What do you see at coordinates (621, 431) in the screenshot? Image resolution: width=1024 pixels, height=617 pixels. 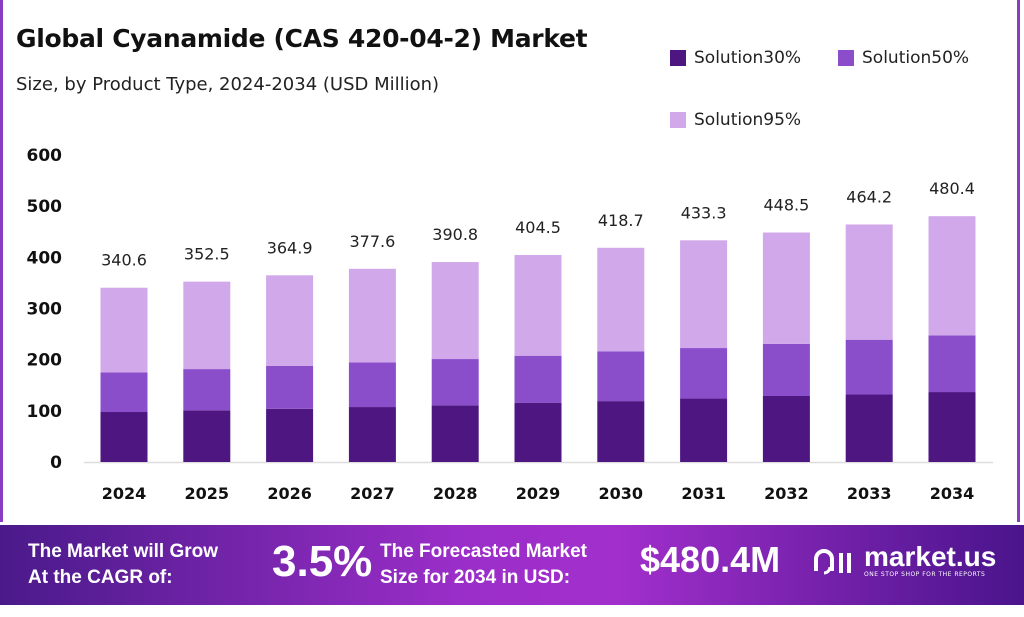 I see `bar-segment-solution30-2030` at bounding box center [621, 431].